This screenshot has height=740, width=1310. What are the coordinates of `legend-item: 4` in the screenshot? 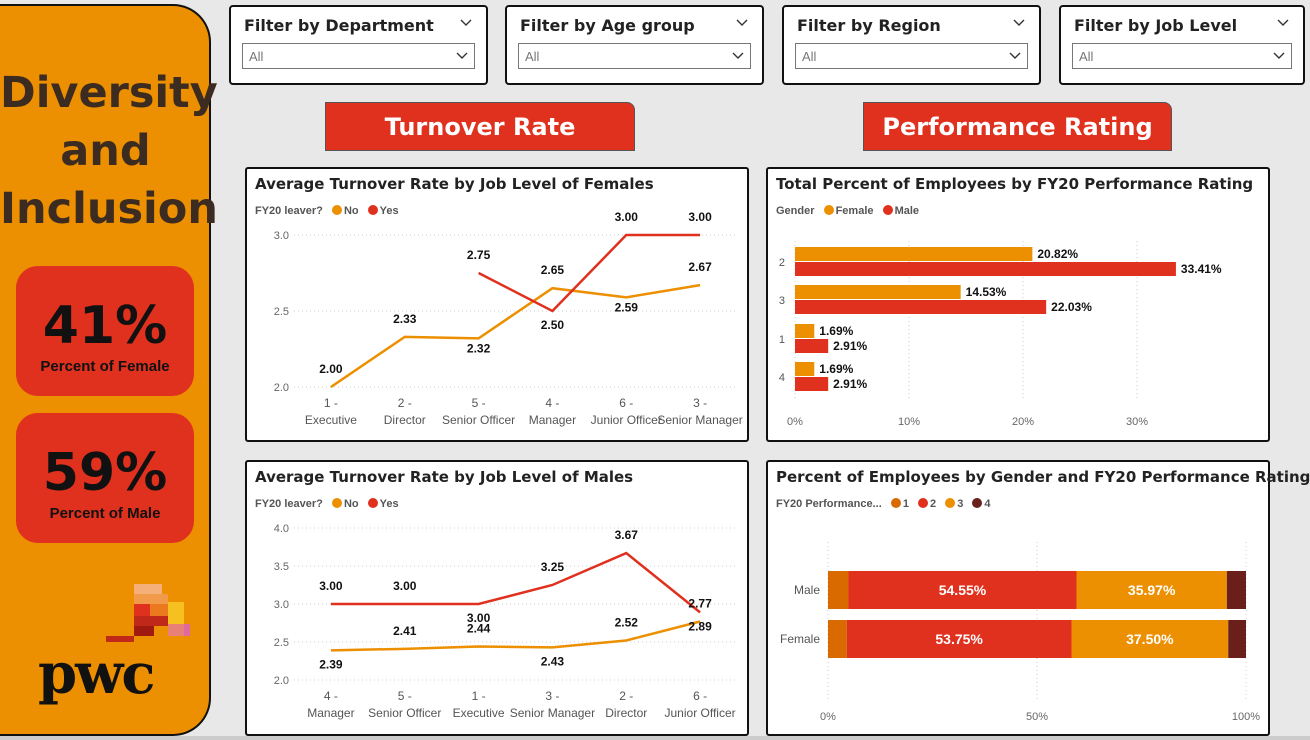 It's located at (987, 504).